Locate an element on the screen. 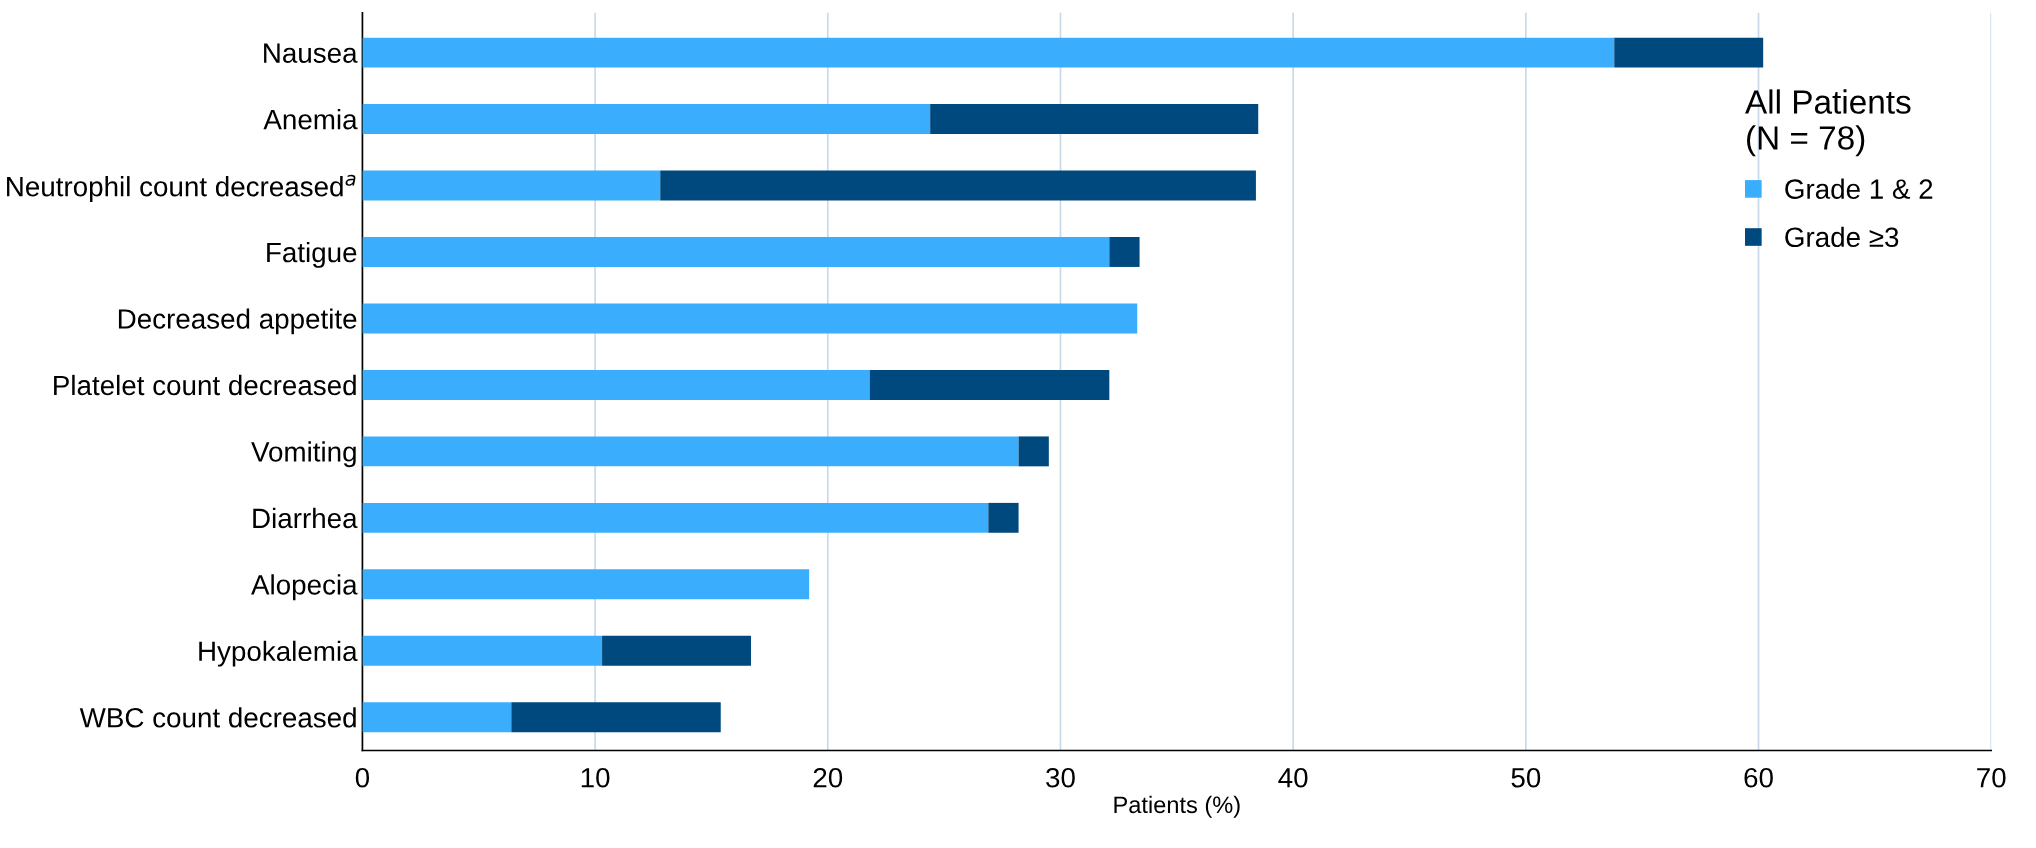  x-tick-label: 50 is located at coordinates (1526, 777).